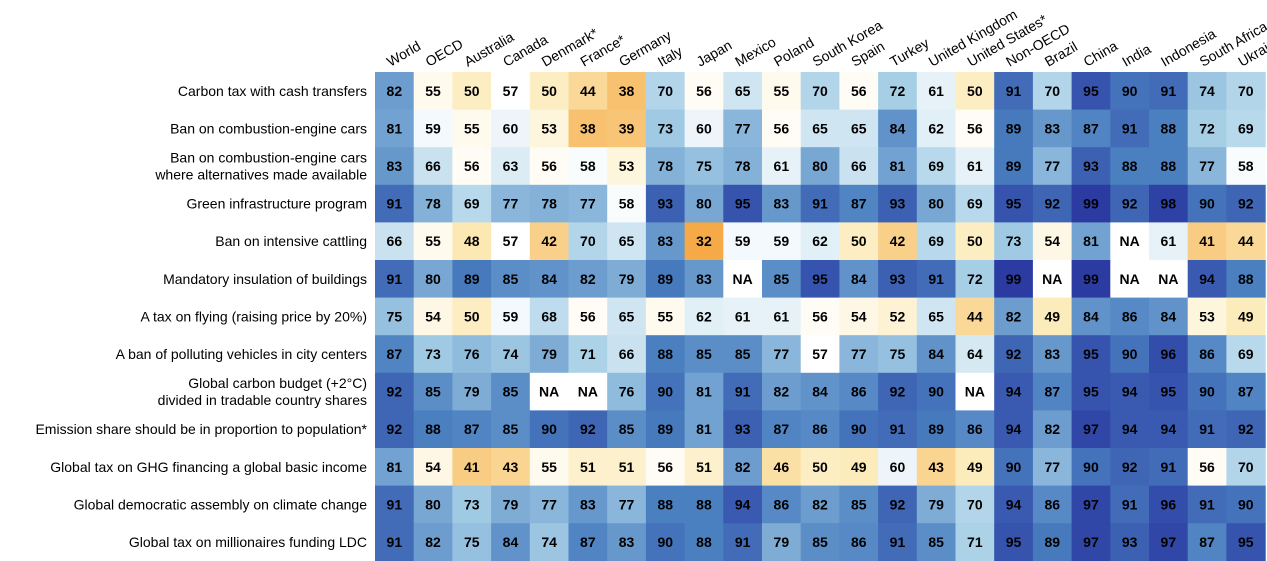  I want to click on row-label: Global tax on millionaires funding LDC, so click(248, 542).